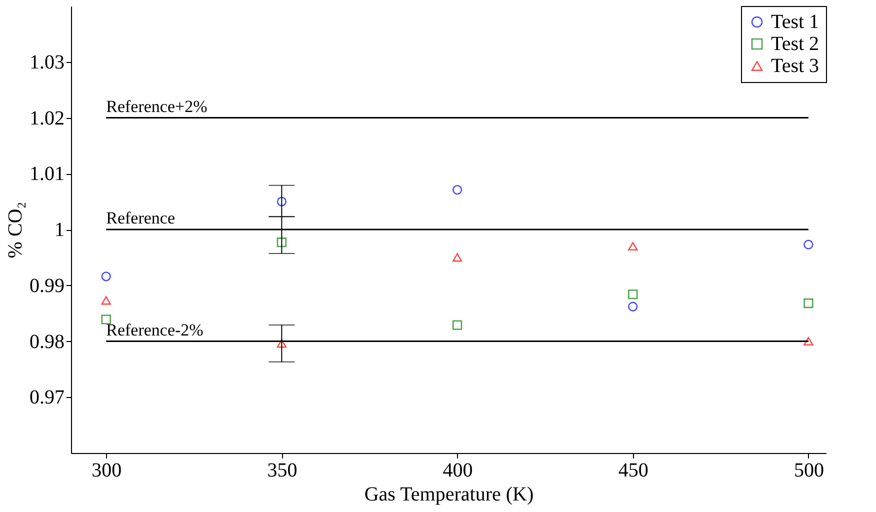 The width and height of the screenshot is (876, 512). What do you see at coordinates (809, 471) in the screenshot?
I see `x-tick-label: 500` at bounding box center [809, 471].